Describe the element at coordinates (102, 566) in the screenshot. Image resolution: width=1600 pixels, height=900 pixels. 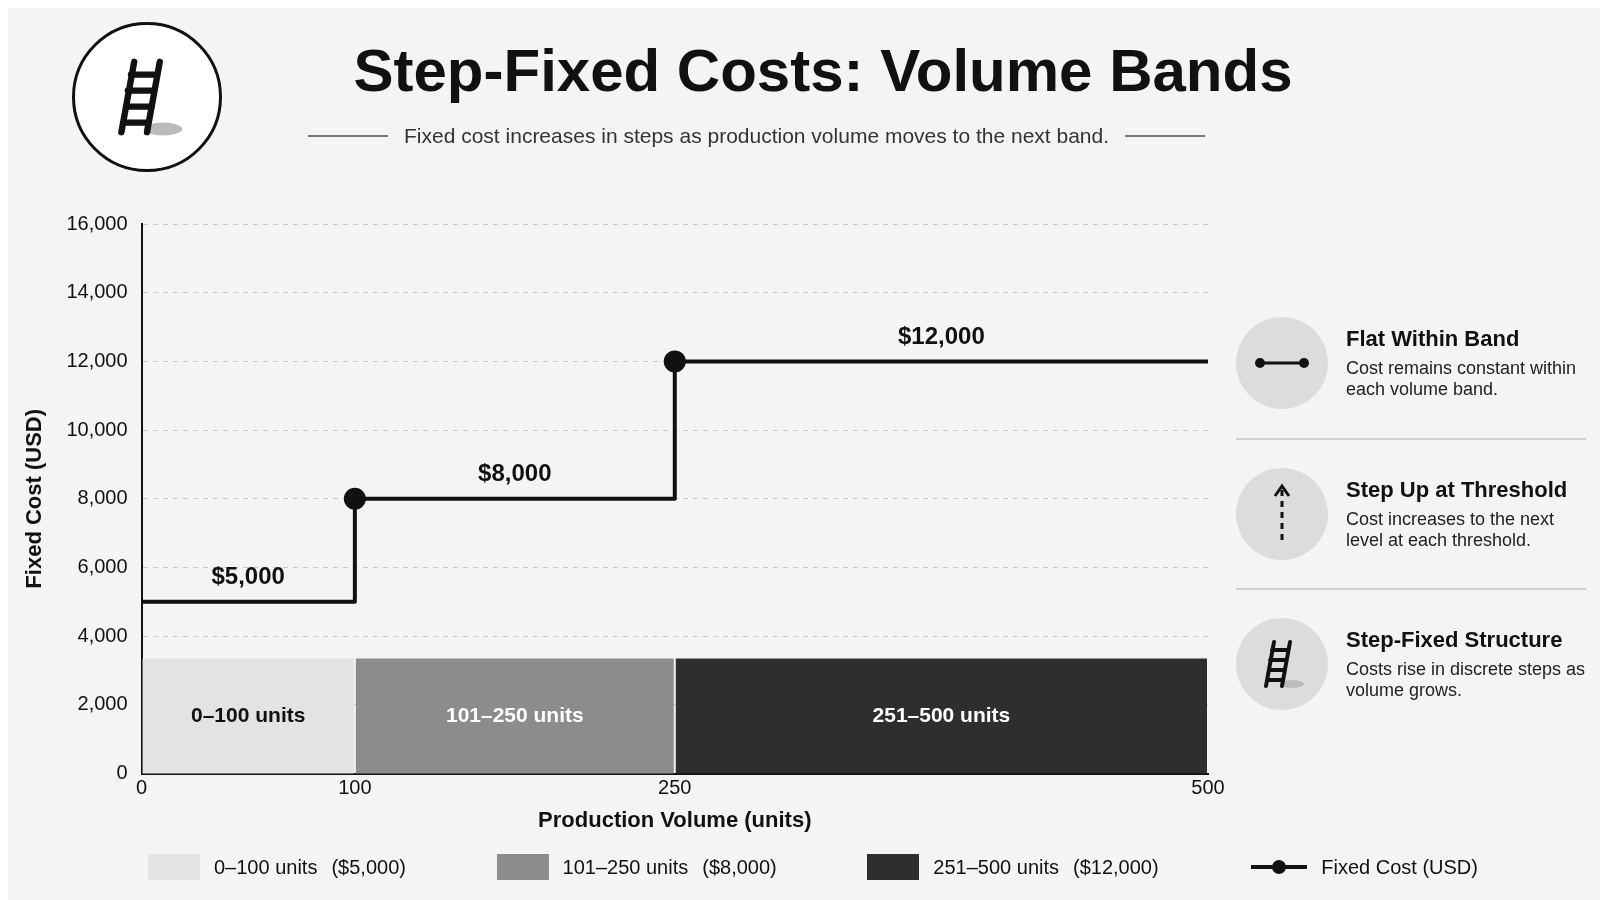
I see `y-tick-label: 6,000` at that location.